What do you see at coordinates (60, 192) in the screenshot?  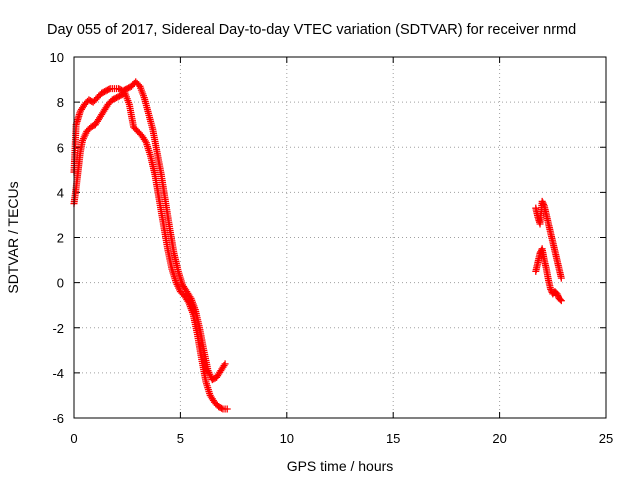 I see `y-tick-label: 4` at bounding box center [60, 192].